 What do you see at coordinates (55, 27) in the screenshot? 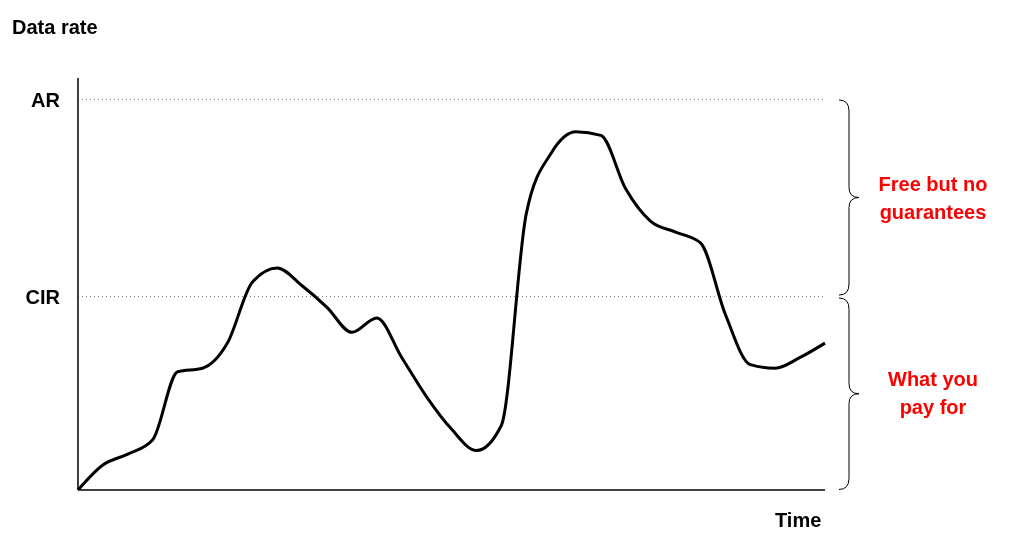
I see `y-axis-title: Data rate` at bounding box center [55, 27].